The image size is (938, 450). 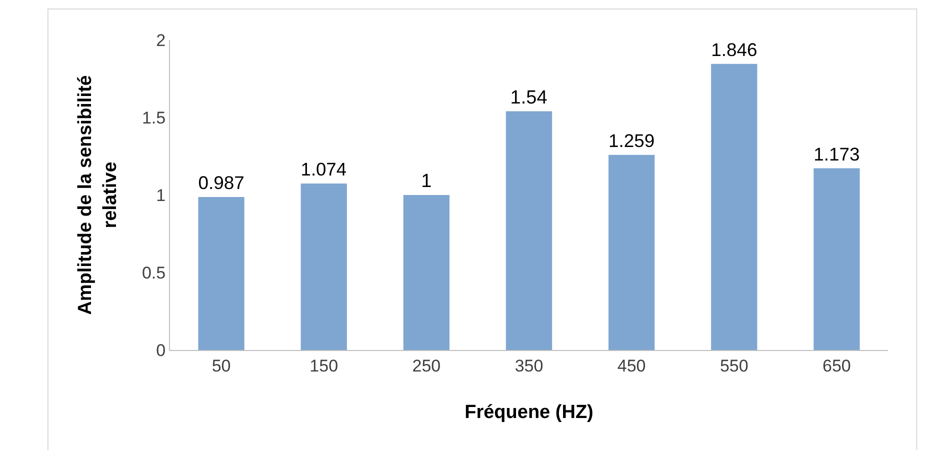 What do you see at coordinates (631, 366) in the screenshot?
I see `x-tick-label: 450` at bounding box center [631, 366].